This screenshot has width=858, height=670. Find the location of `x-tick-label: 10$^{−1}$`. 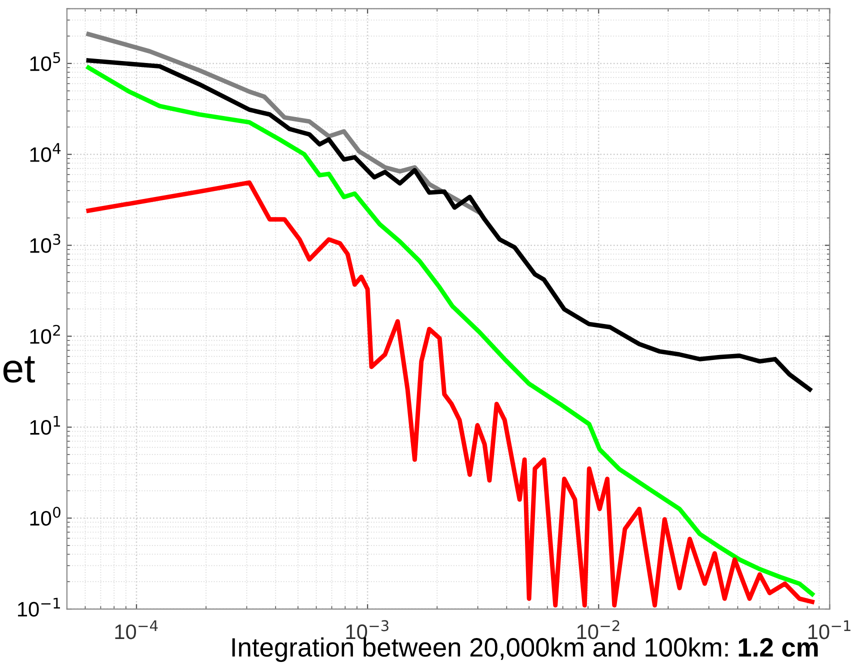

x-tick-label: 10$^{−1}$ is located at coordinates (829, 630).